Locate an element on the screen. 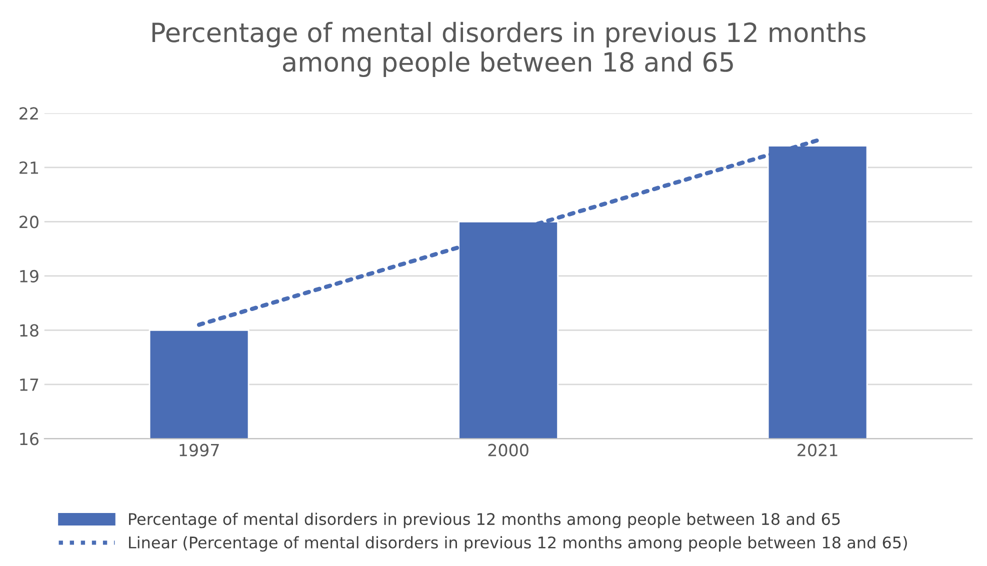 The width and height of the screenshot is (987, 566). y-tick-label: 17 is located at coordinates (29, 384).